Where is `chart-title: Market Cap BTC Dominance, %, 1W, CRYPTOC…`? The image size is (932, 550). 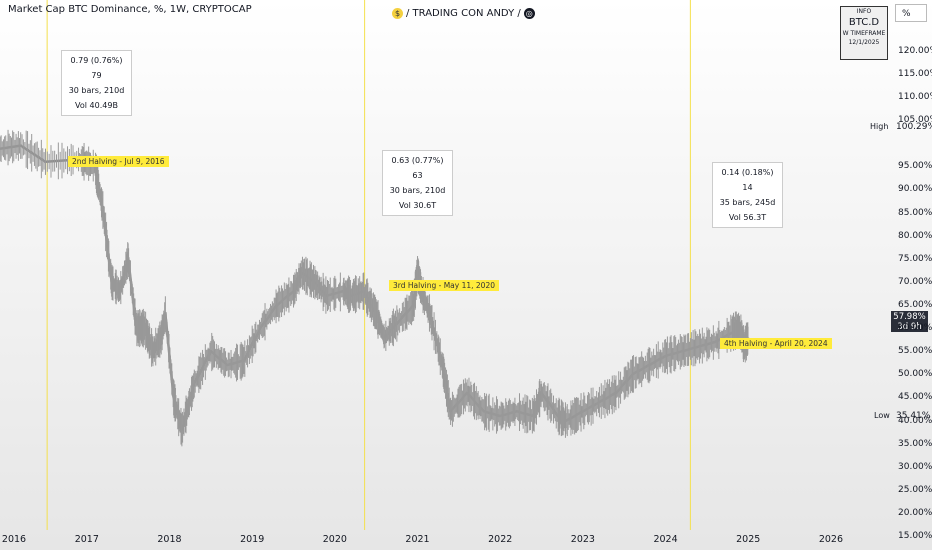 chart-title: Market Cap BTC Dominance, %, 1W, CRYPTOC… is located at coordinates (130, 9).